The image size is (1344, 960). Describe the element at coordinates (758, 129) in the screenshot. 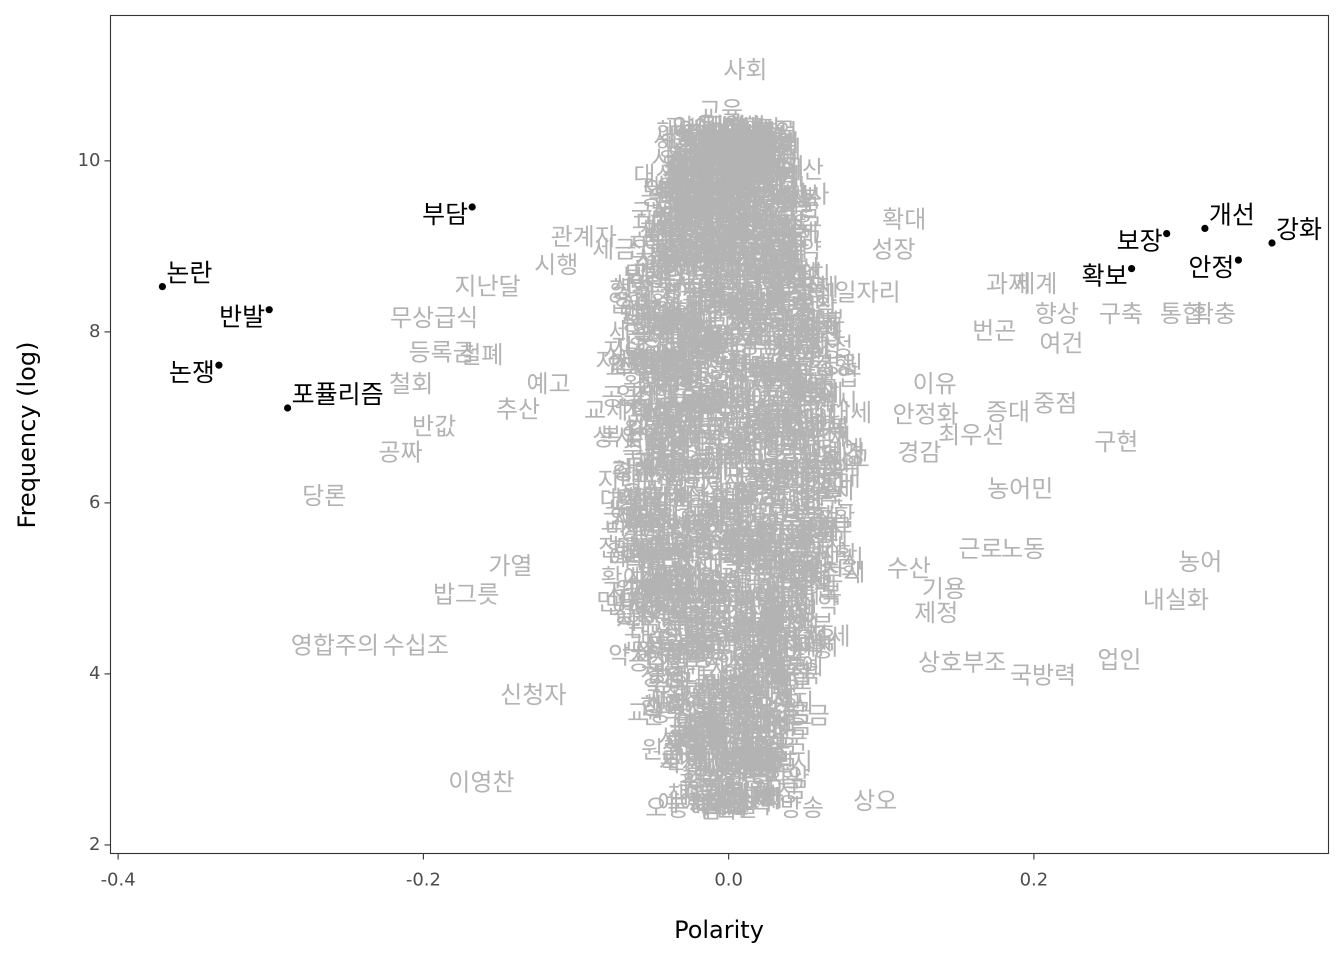

I see `cloud-word: 약정` at that location.